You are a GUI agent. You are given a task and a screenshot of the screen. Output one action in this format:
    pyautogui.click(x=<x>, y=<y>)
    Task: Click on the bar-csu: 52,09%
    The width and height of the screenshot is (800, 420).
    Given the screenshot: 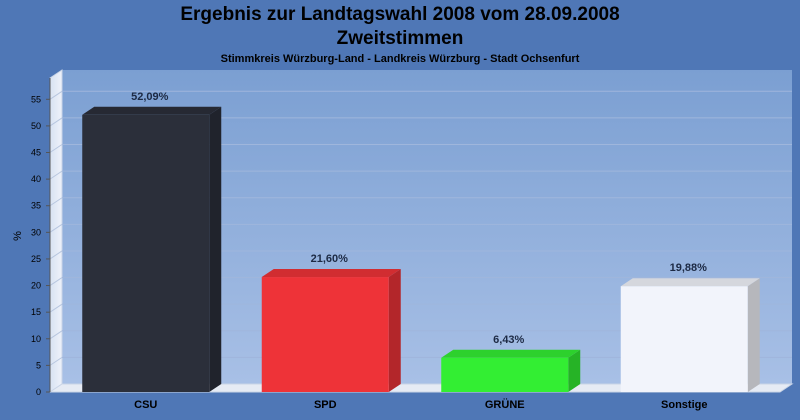 What is the action you would take?
    pyautogui.click(x=152, y=241)
    